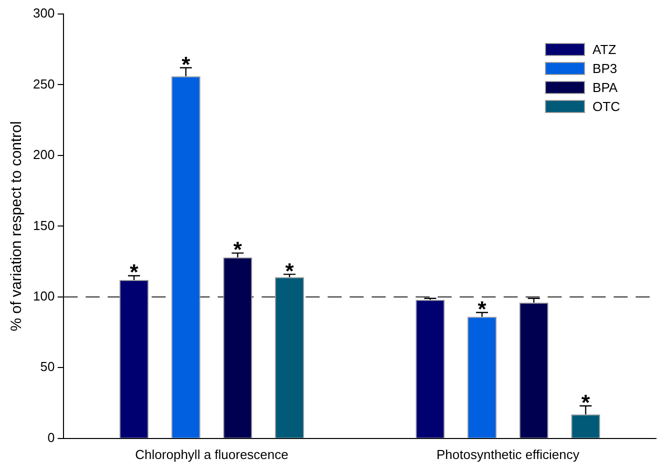 Image resolution: width=660 pixels, height=466 pixels. What do you see at coordinates (47, 366) in the screenshot?
I see `y-tick-label: 50` at bounding box center [47, 366].